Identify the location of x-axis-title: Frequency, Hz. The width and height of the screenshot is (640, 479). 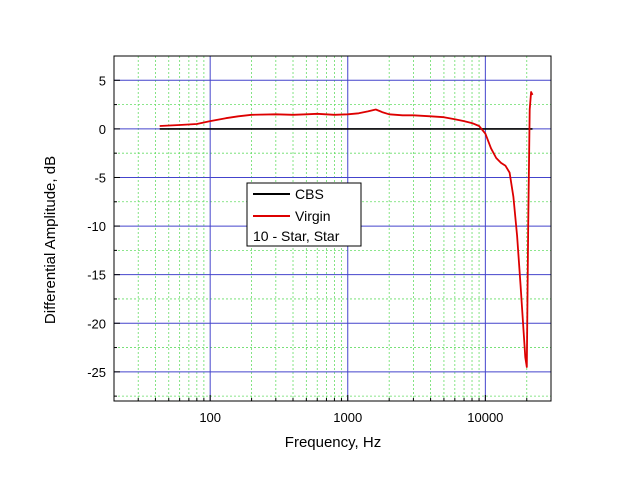
(333, 442).